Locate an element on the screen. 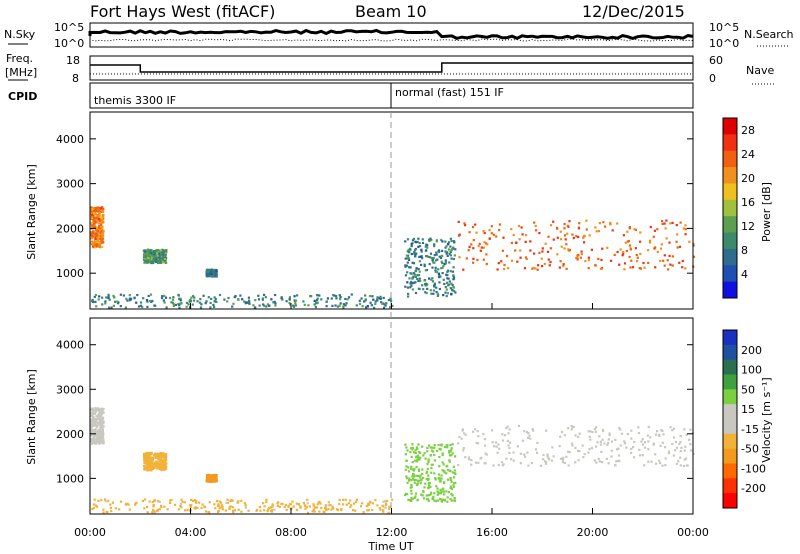  x-tick-label: 04:00 is located at coordinates (191, 532).